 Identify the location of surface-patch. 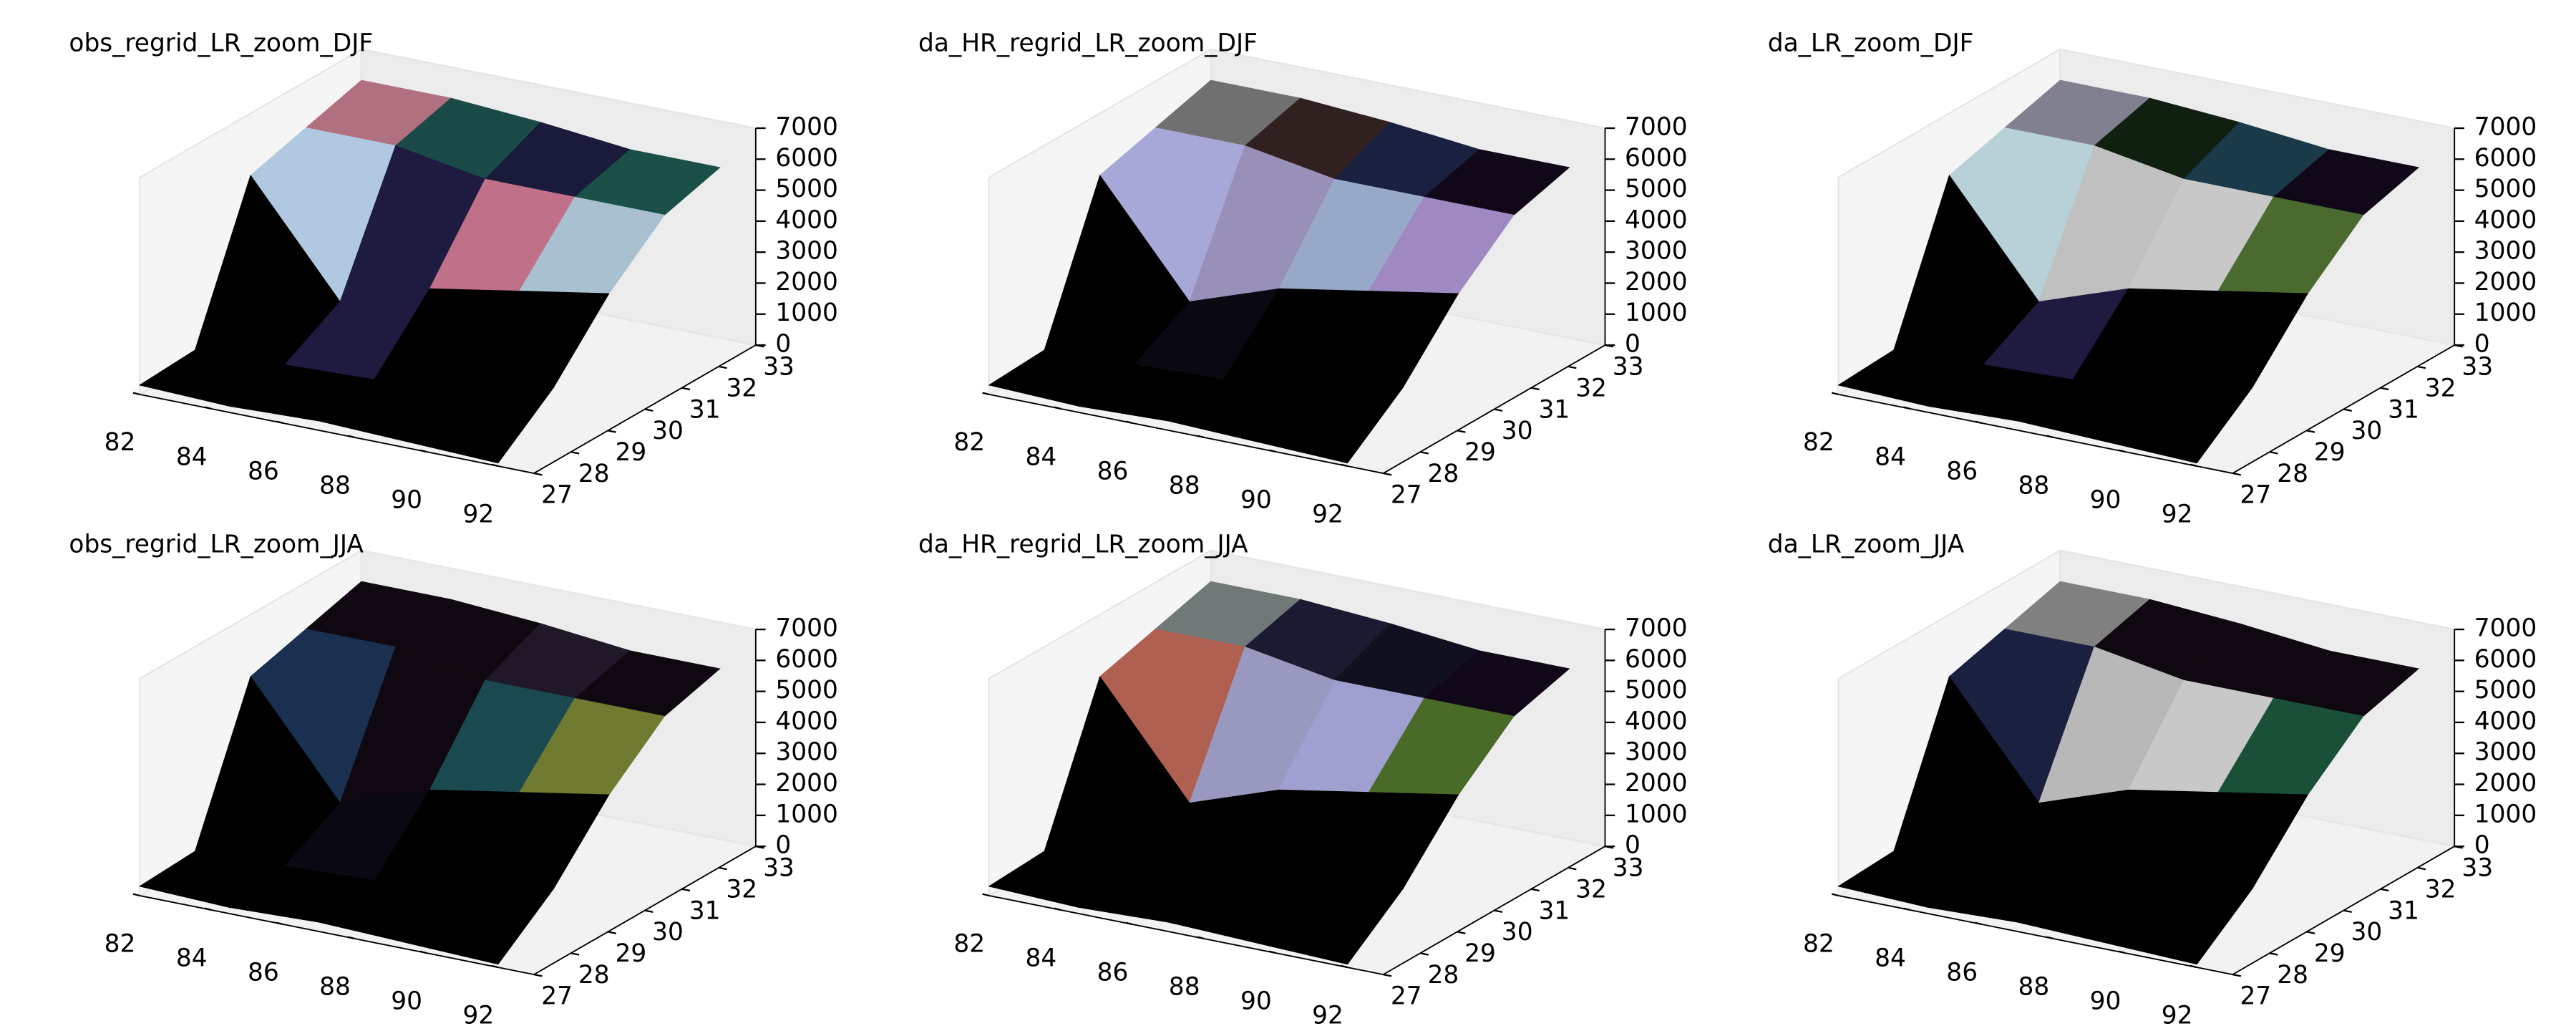
(2179, 927).